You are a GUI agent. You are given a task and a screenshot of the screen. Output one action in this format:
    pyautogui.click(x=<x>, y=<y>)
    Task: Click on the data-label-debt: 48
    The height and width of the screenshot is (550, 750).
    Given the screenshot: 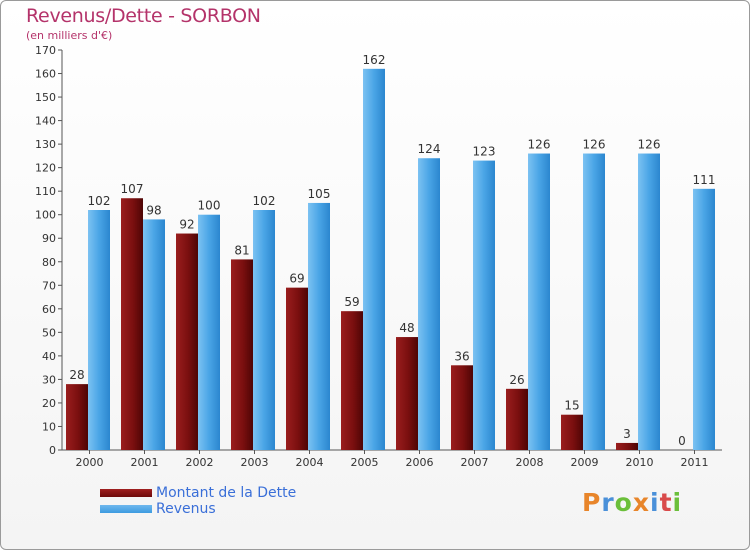 What is the action you would take?
    pyautogui.click(x=406, y=328)
    